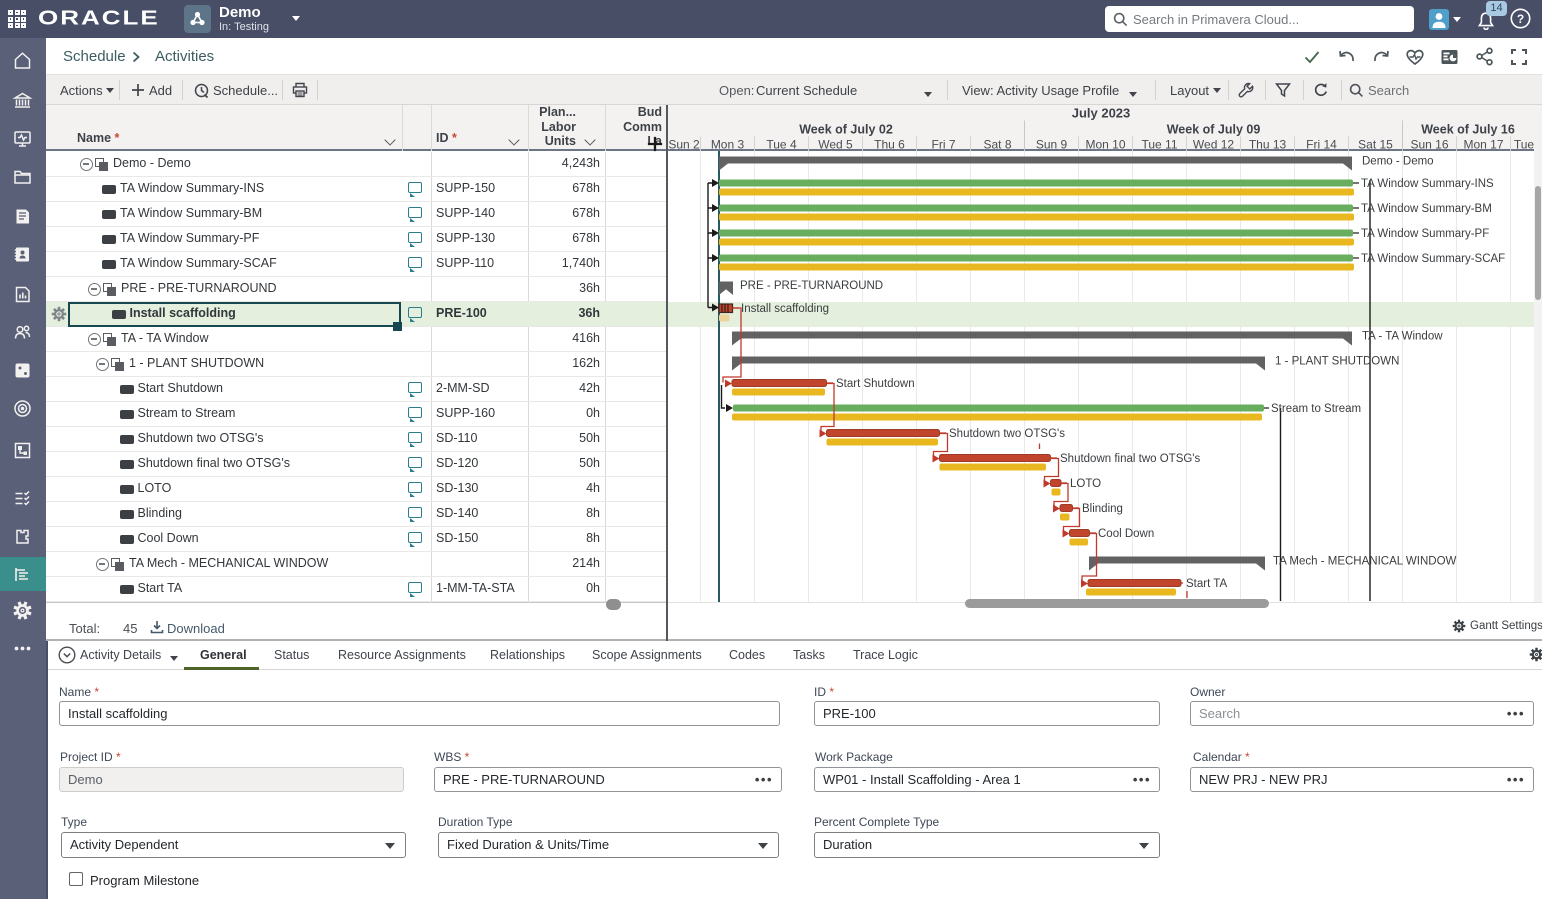  What do you see at coordinates (1007, 434) in the screenshot?
I see `svg-text: Shutdown two OTSG's` at bounding box center [1007, 434].